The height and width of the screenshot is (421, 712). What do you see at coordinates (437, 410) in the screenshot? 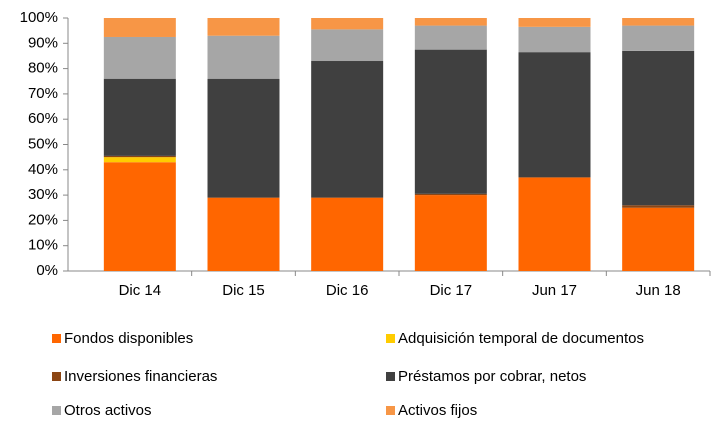
I see `legend-label: Activos fijos` at bounding box center [437, 410].